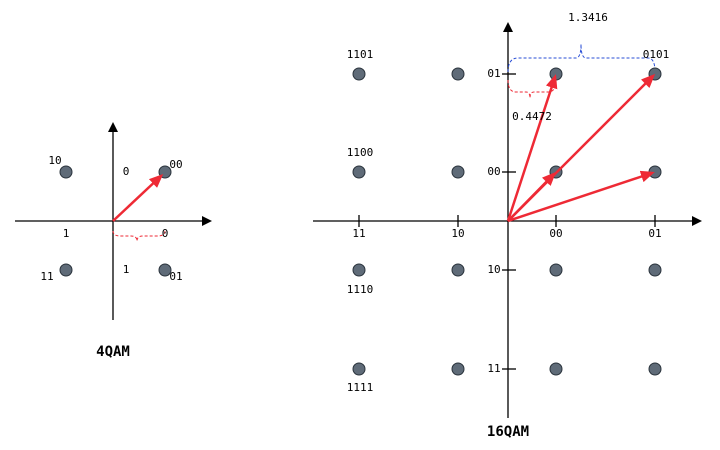 This screenshot has width=720, height=450. I want to click on y-axis-label: 01, so click(493, 73).